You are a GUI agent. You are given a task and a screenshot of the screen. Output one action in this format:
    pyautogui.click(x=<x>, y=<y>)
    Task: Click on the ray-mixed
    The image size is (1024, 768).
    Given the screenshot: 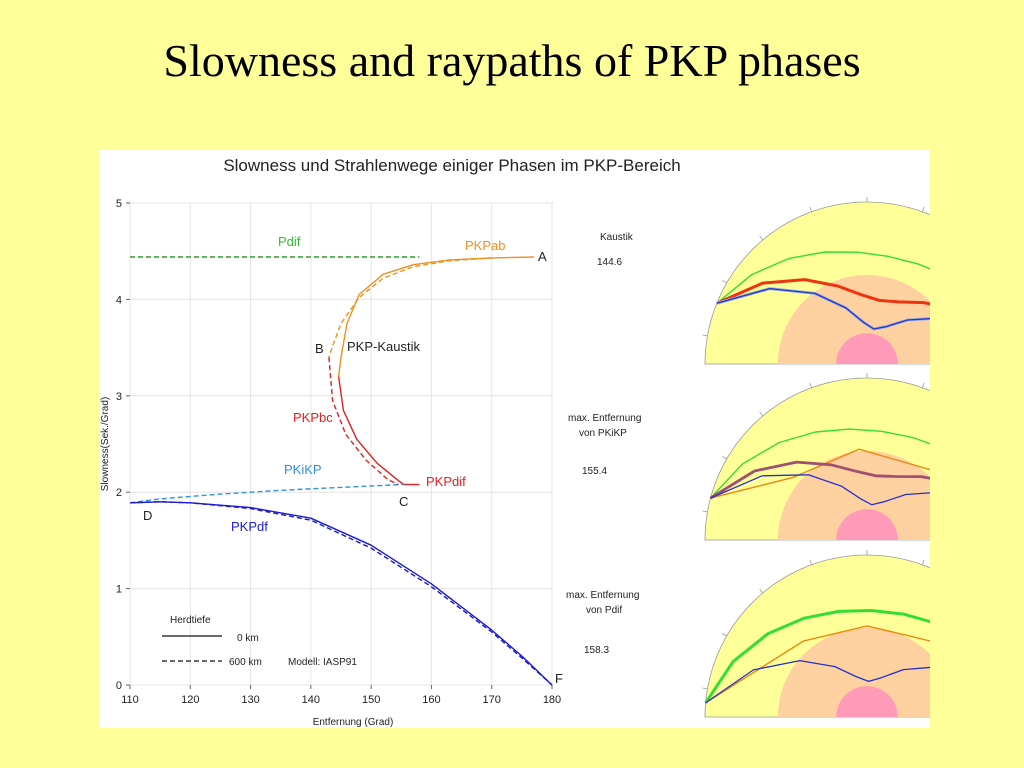 What is the action you would take?
    pyautogui.click(x=819, y=480)
    